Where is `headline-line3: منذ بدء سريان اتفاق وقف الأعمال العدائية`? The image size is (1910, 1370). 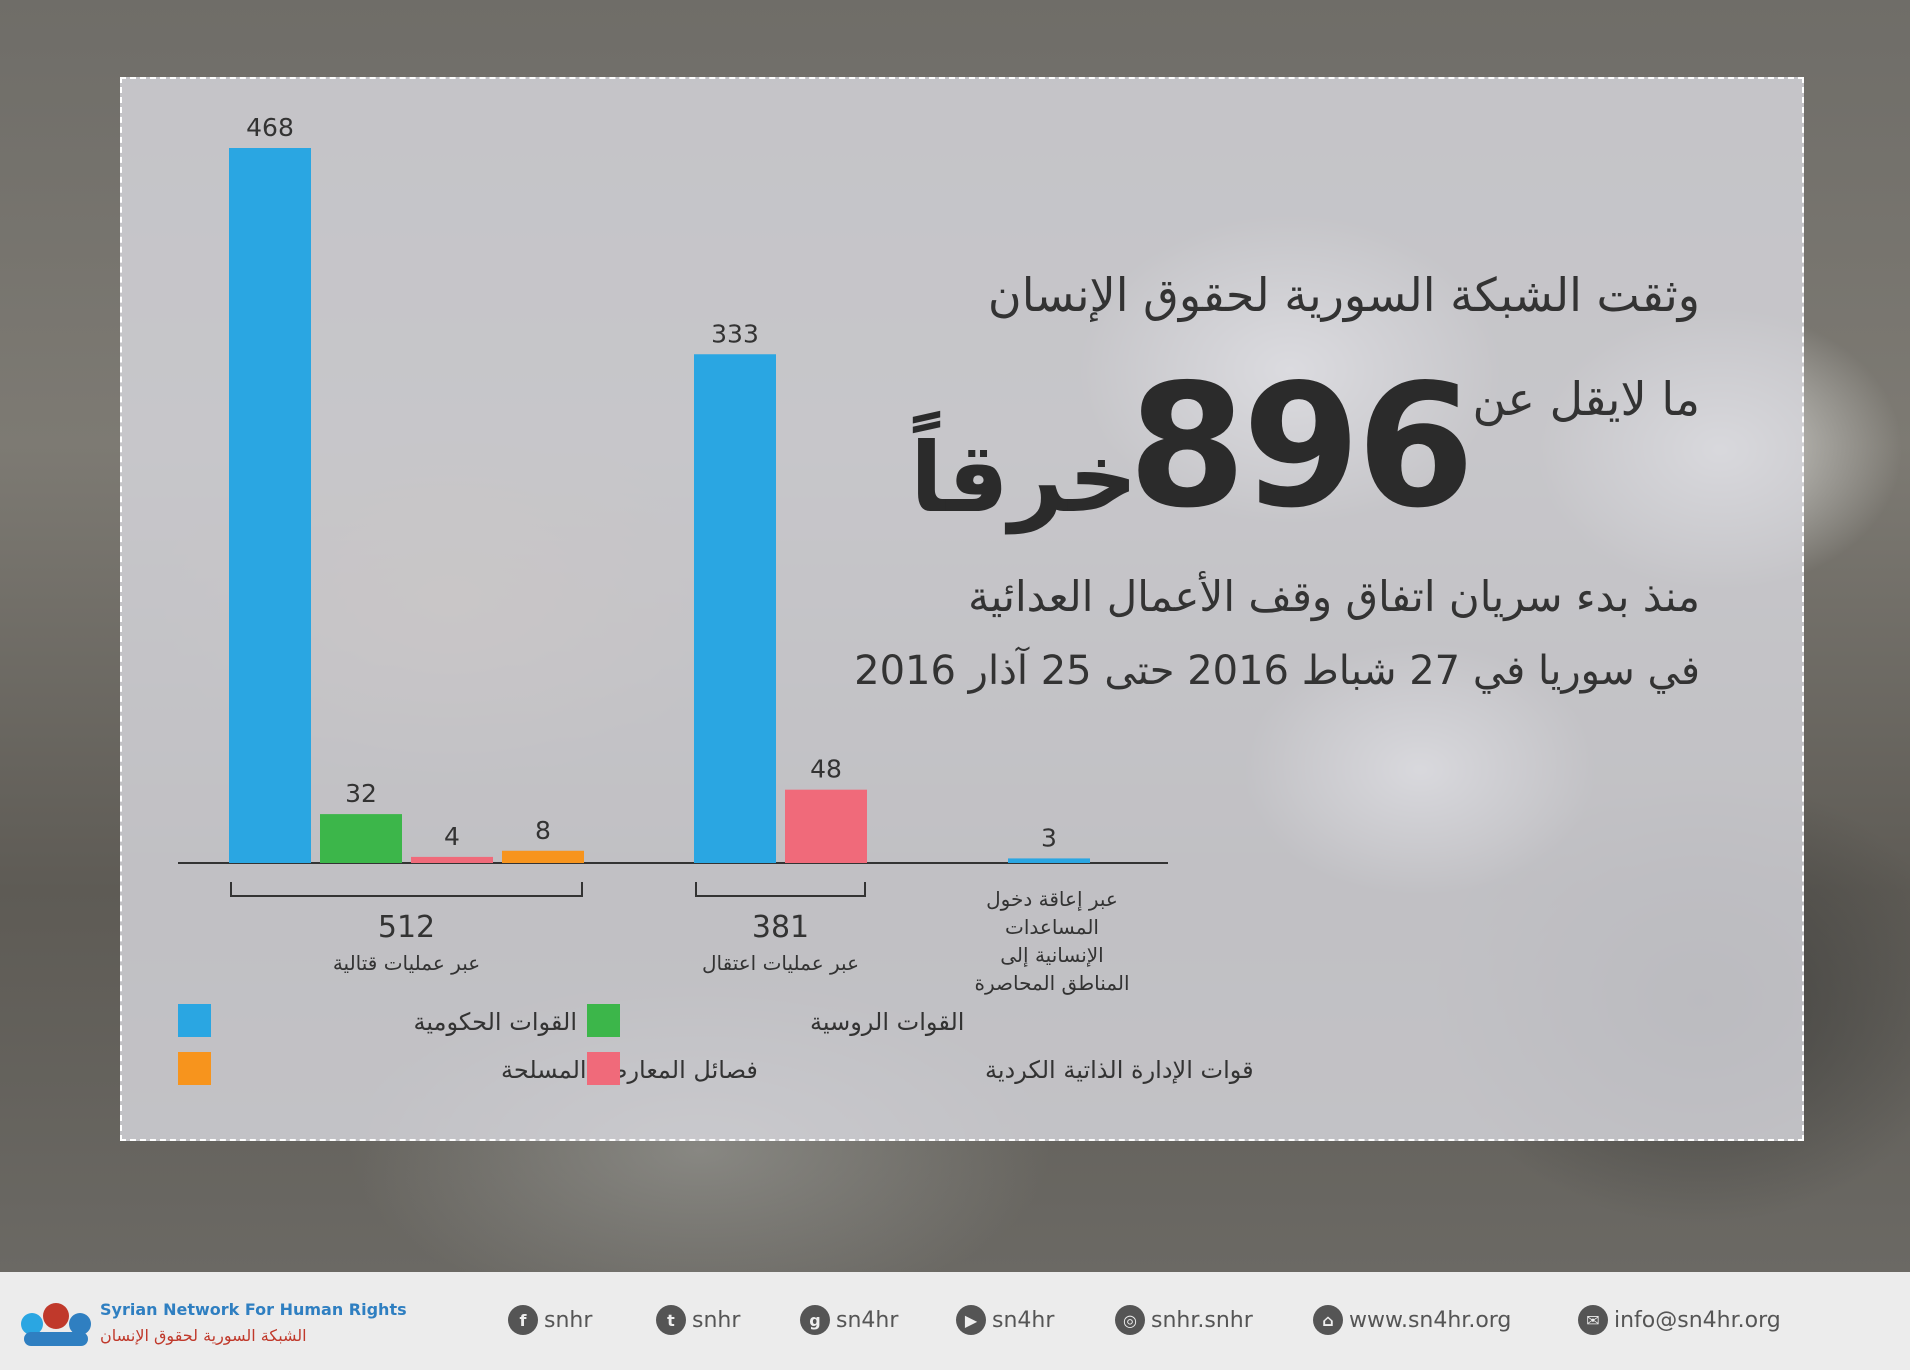 headline-line3: منذ بدء سريان اتفاق وقف الأعمال العدائية is located at coordinates (1334, 596).